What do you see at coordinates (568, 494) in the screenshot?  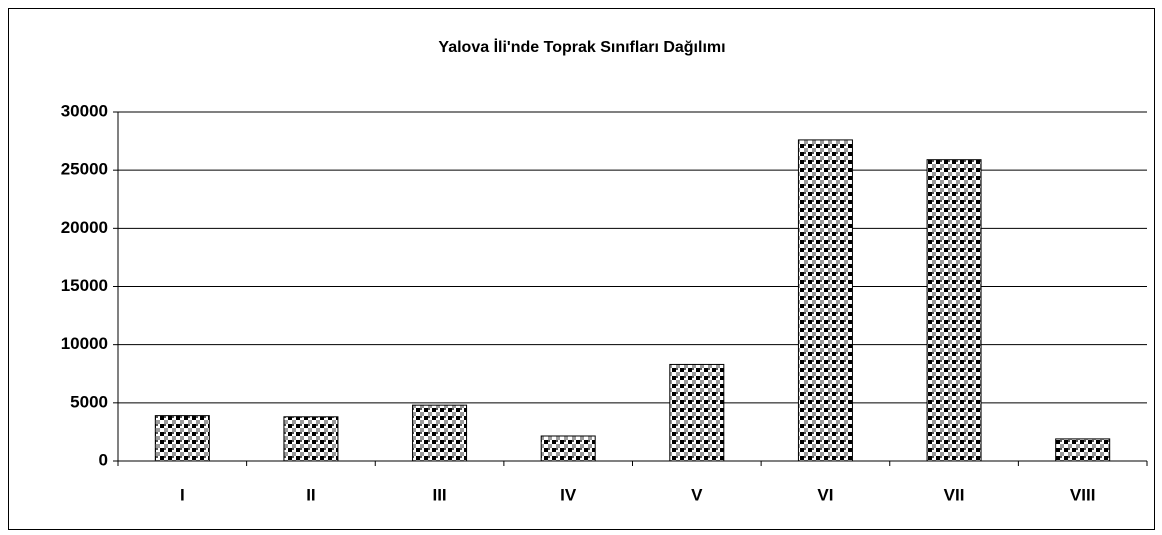 I see `x-tick-label: IV` at bounding box center [568, 494].